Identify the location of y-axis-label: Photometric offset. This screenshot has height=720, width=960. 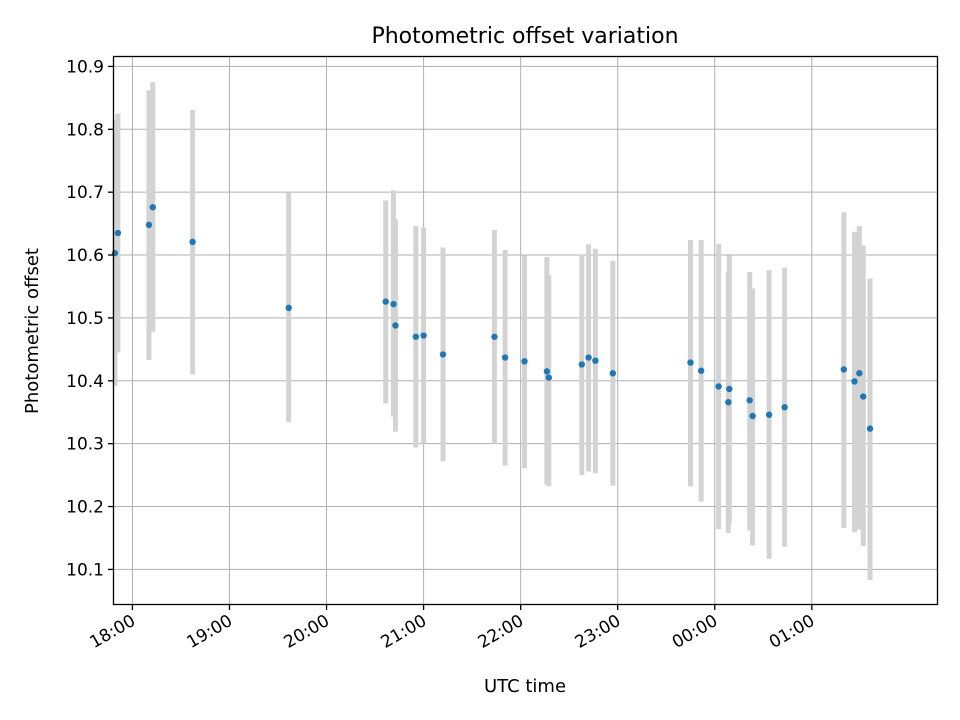
(32, 331).